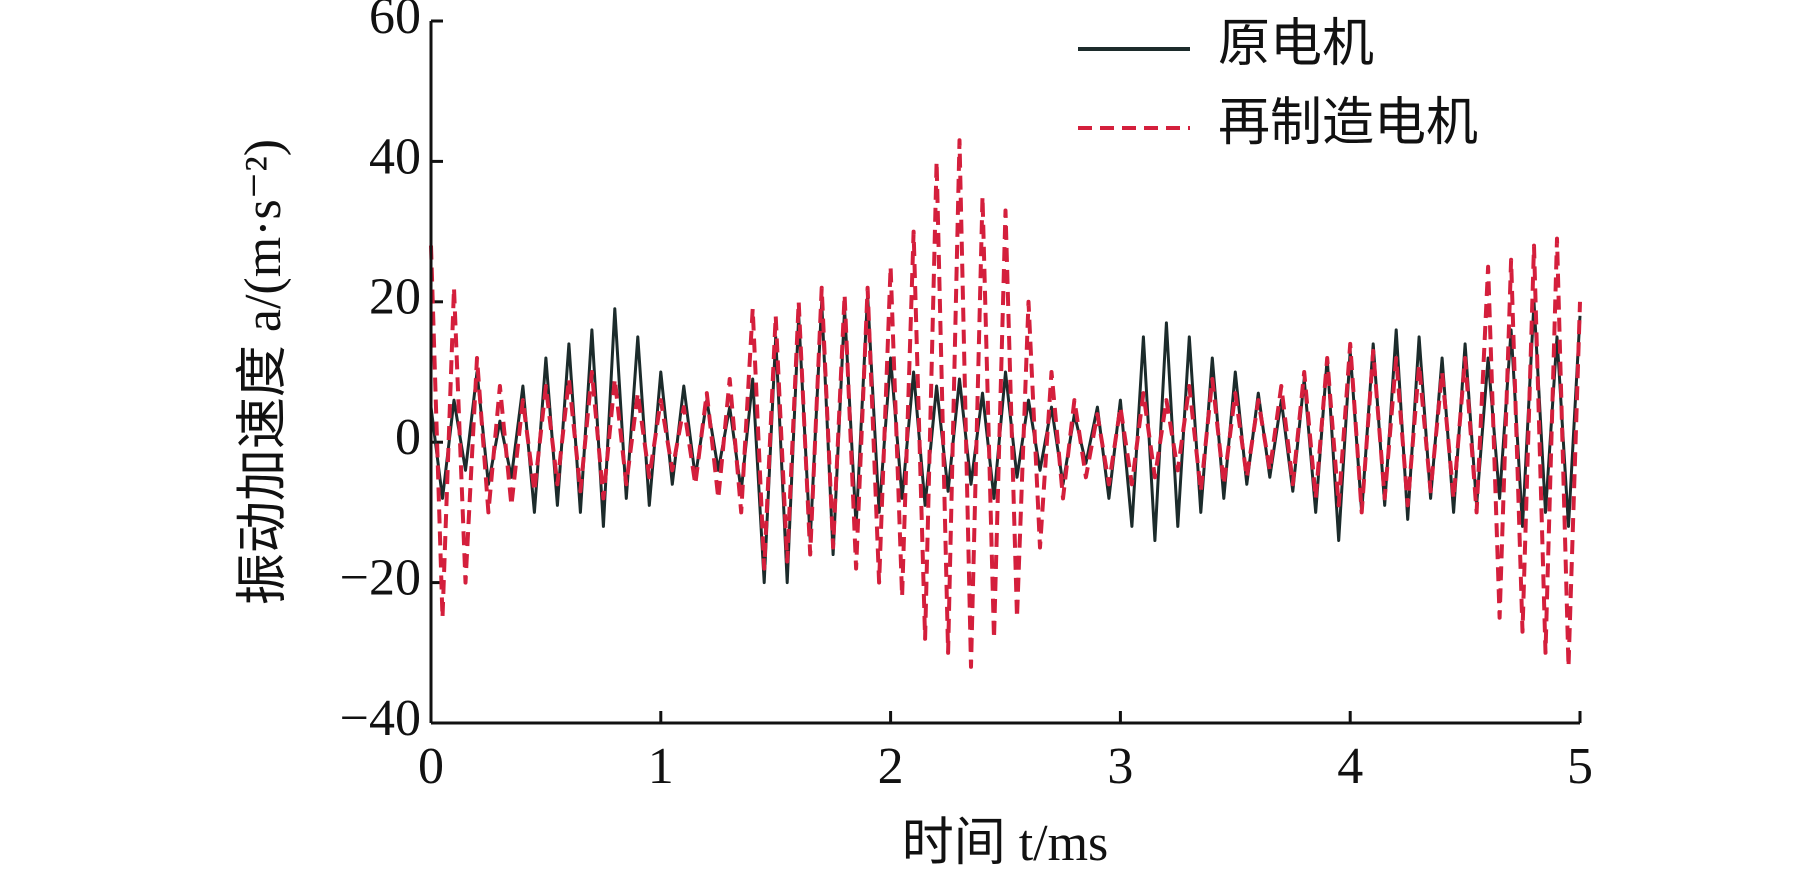 The image size is (1819, 884). I want to click on x-tick-label: 2, so click(891, 766).